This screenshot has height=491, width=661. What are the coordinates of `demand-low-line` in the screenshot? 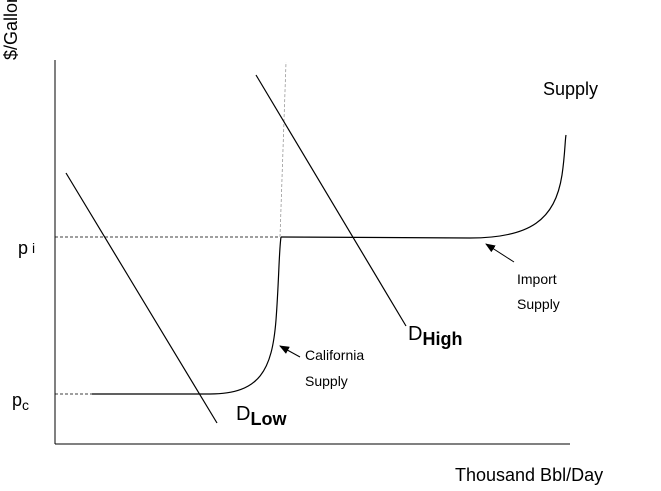 It's located at (141, 298).